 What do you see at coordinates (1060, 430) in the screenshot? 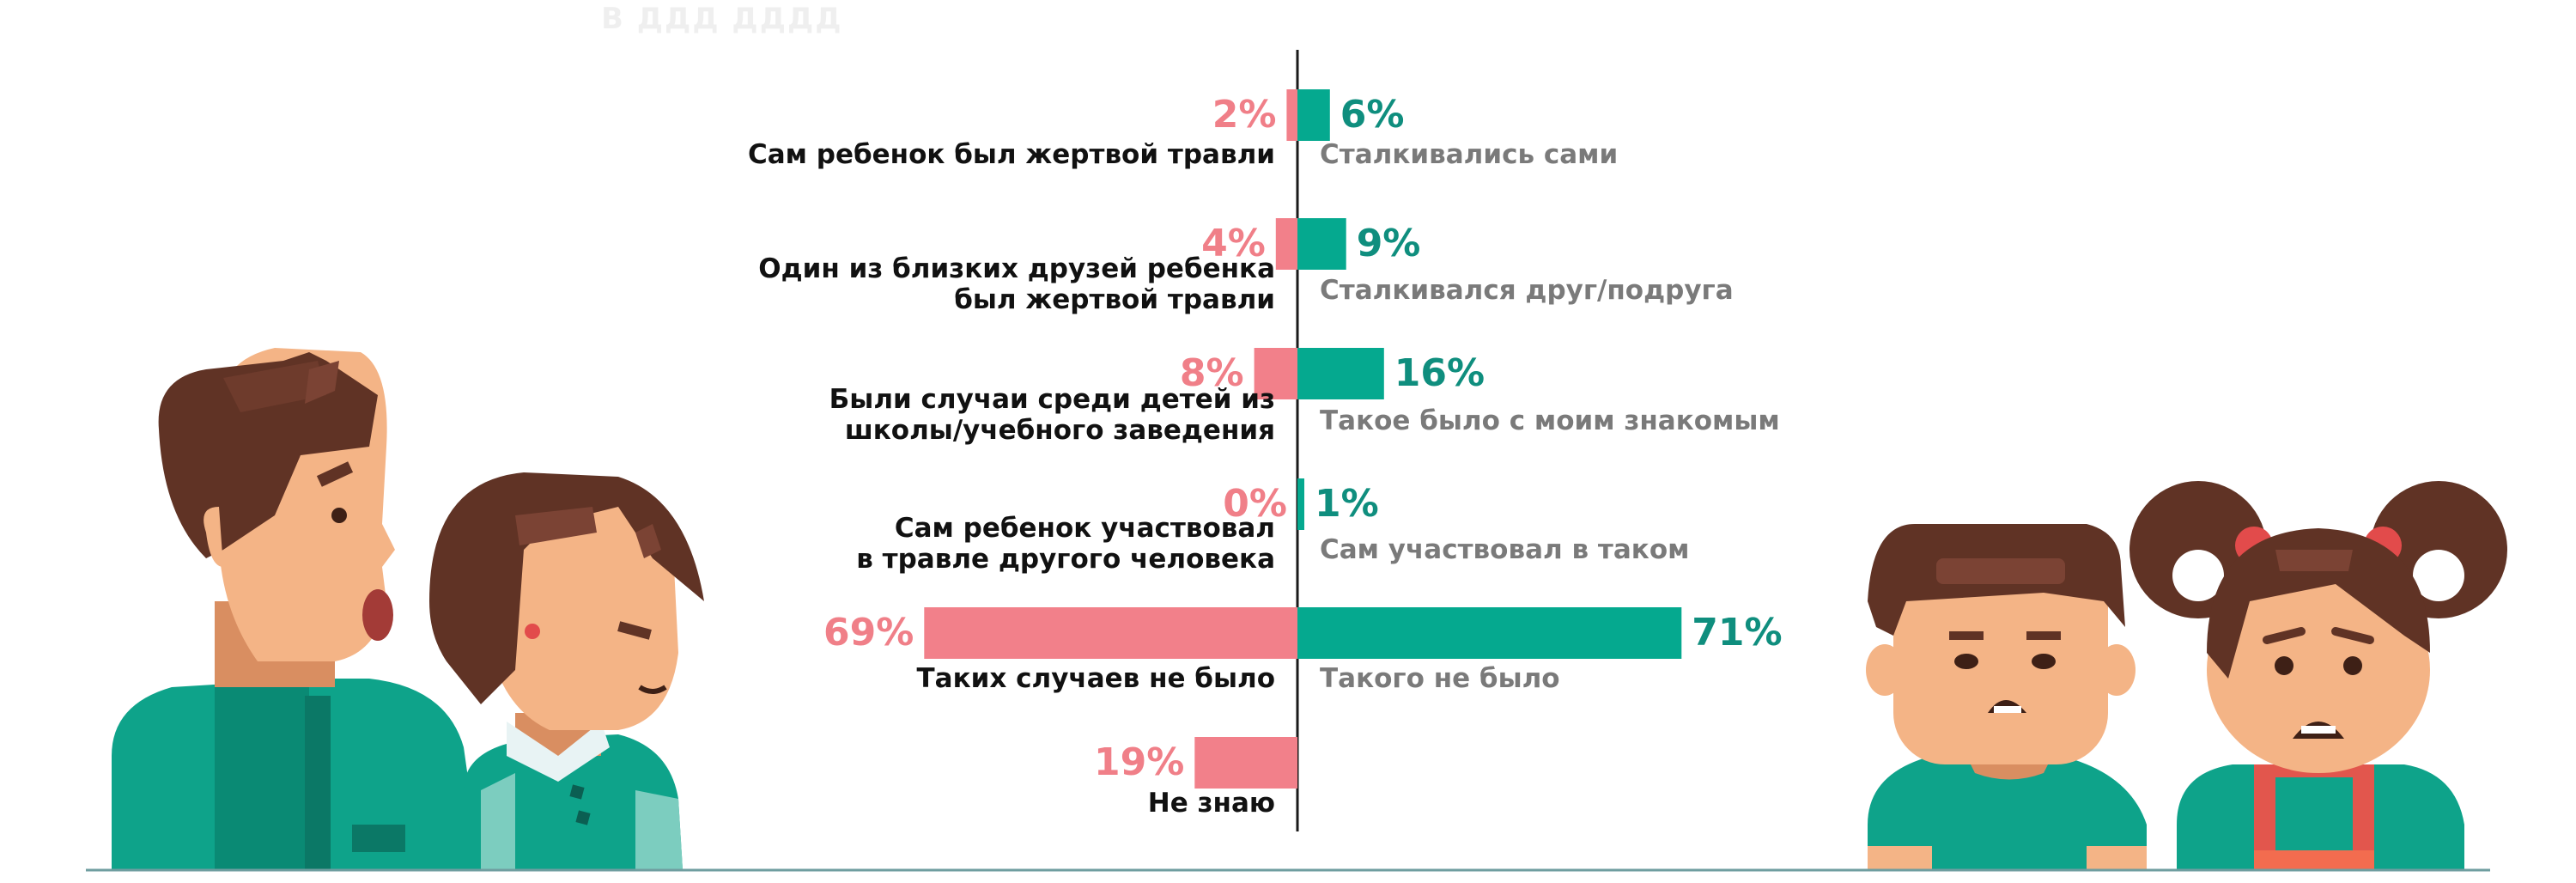
I see `parent-category-label-3-2: школы/учебного заведения` at bounding box center [1060, 430].